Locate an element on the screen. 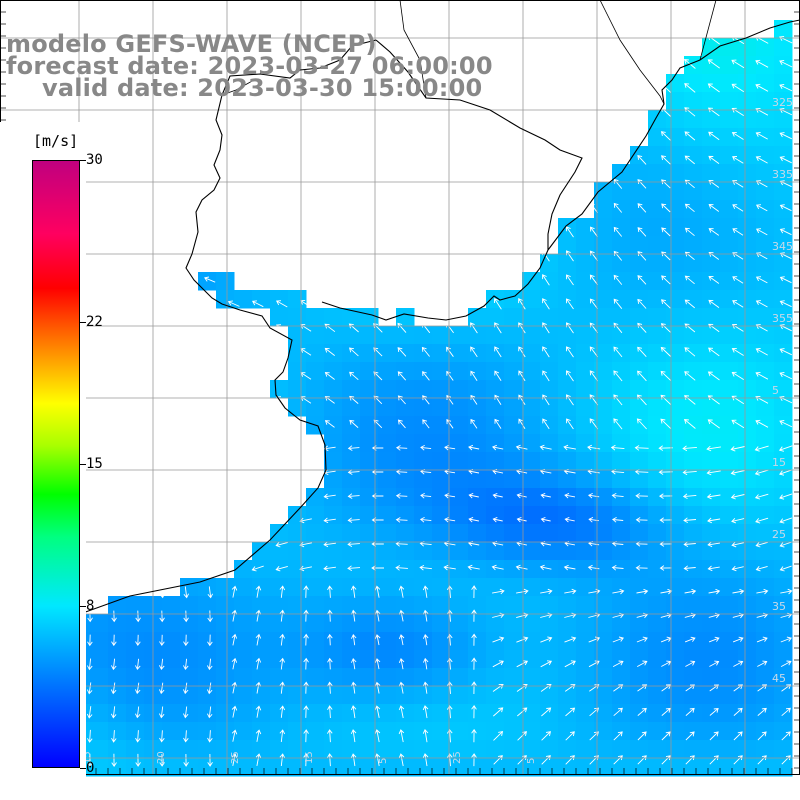 This screenshot has height=800, width=800. right-edge-label: 25 is located at coordinates (779, 534).